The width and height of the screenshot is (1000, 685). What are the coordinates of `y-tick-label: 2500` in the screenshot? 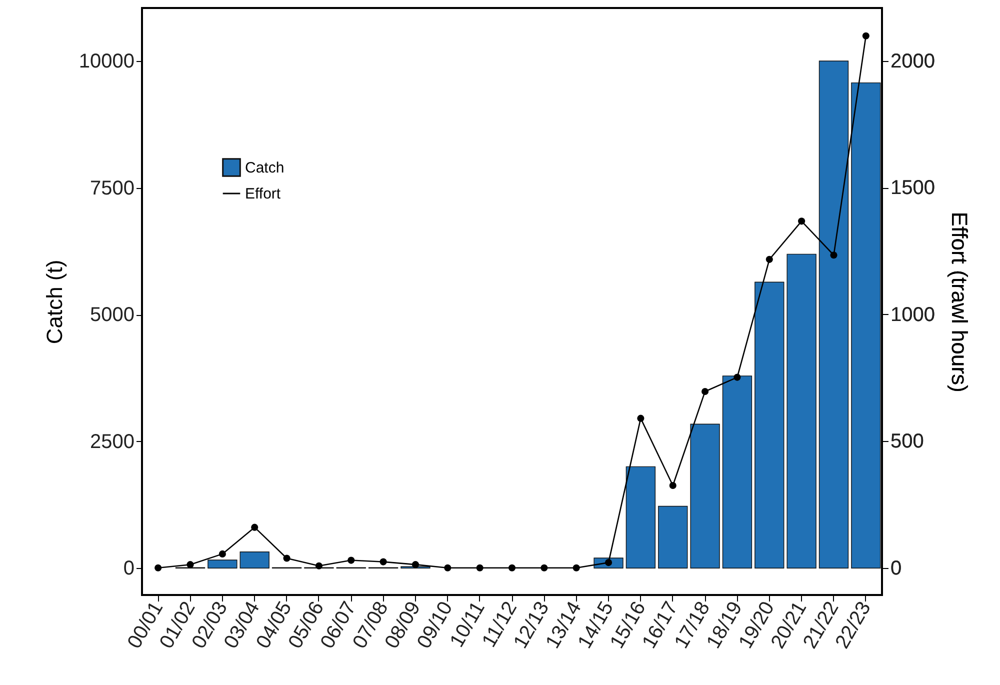 It's located at (112, 441).